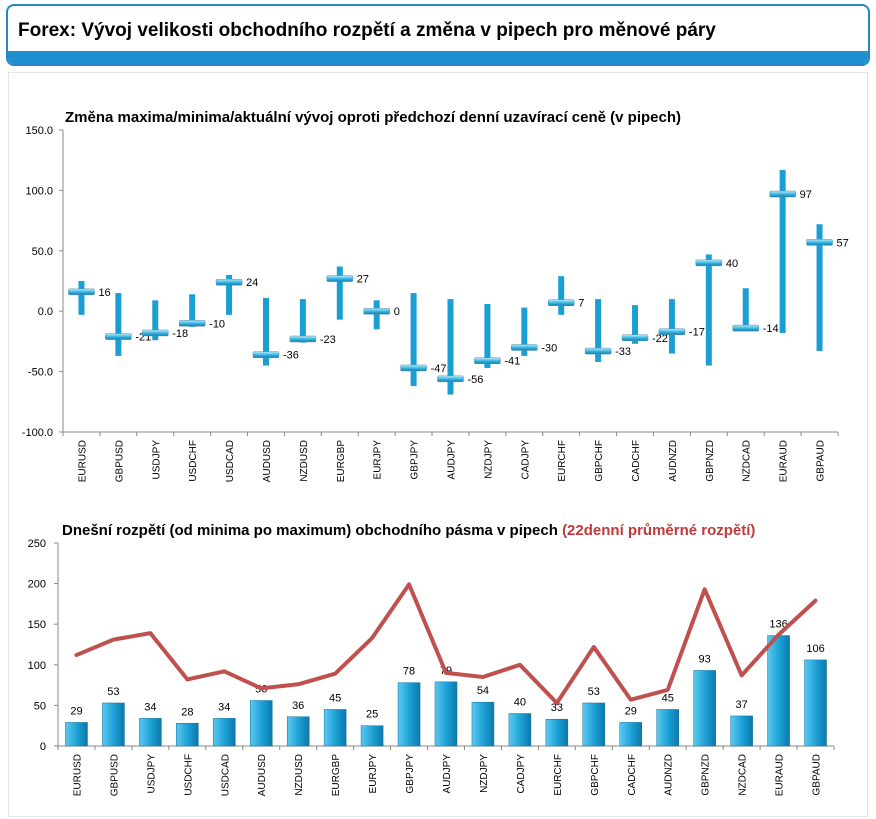  Describe the element at coordinates (298, 706) in the screenshot. I see `bar-value-label: 36` at that location.